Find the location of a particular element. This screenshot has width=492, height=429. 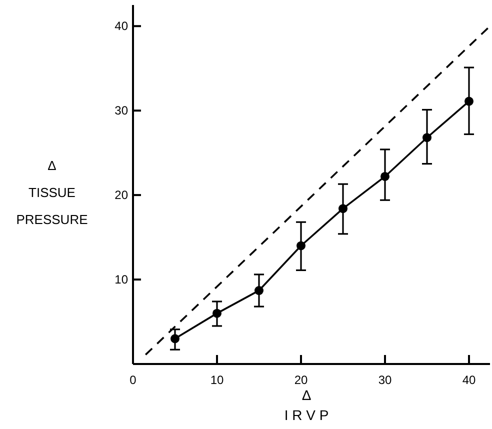

x-tick-label: 40 is located at coordinates (469, 380).